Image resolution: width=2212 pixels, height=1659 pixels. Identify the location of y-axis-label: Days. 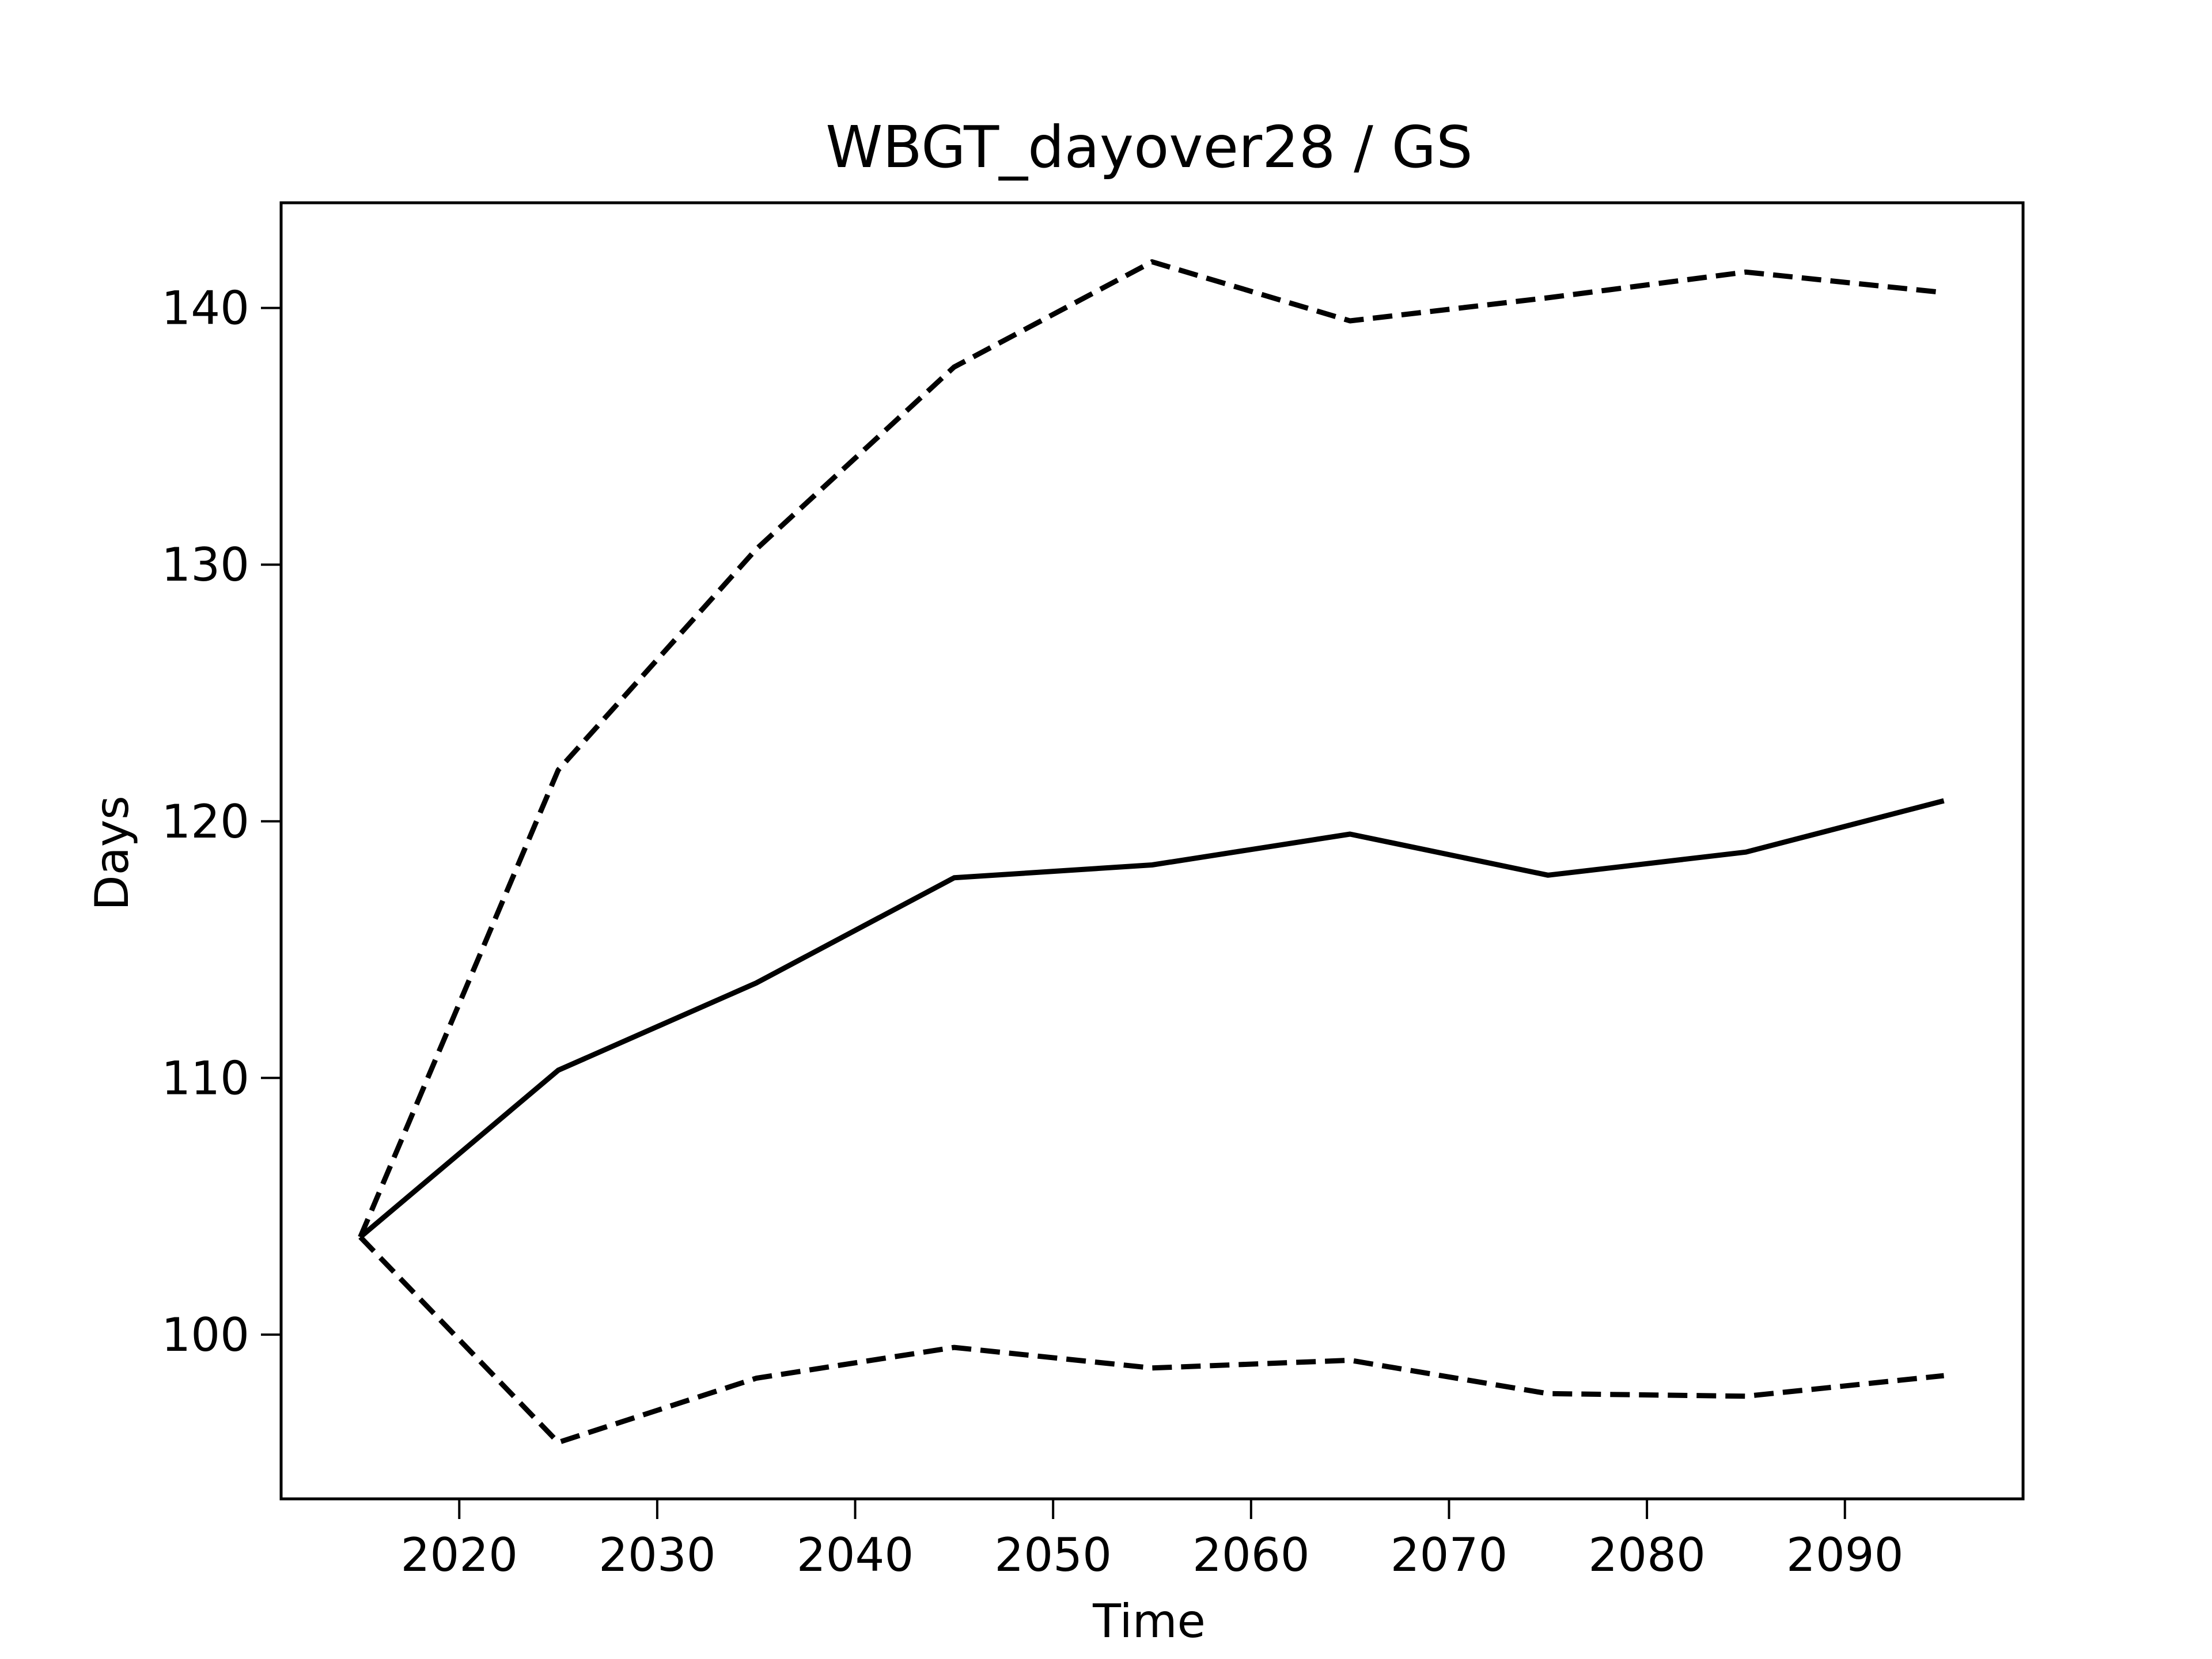
(112, 853).